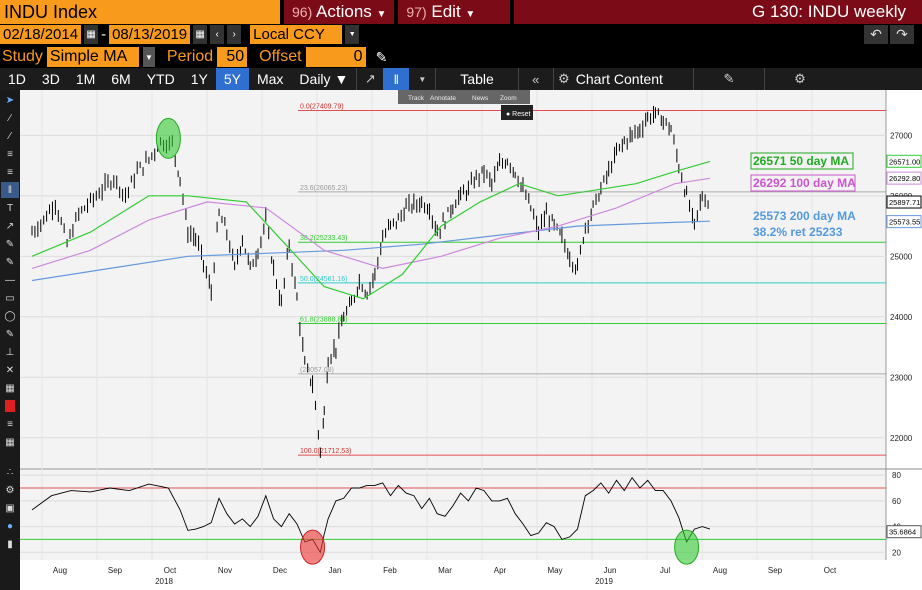 This screenshot has width=922, height=590. Describe the element at coordinates (454, 12) in the screenshot. I see `edit-menu: 97) Edit ▼` at that location.